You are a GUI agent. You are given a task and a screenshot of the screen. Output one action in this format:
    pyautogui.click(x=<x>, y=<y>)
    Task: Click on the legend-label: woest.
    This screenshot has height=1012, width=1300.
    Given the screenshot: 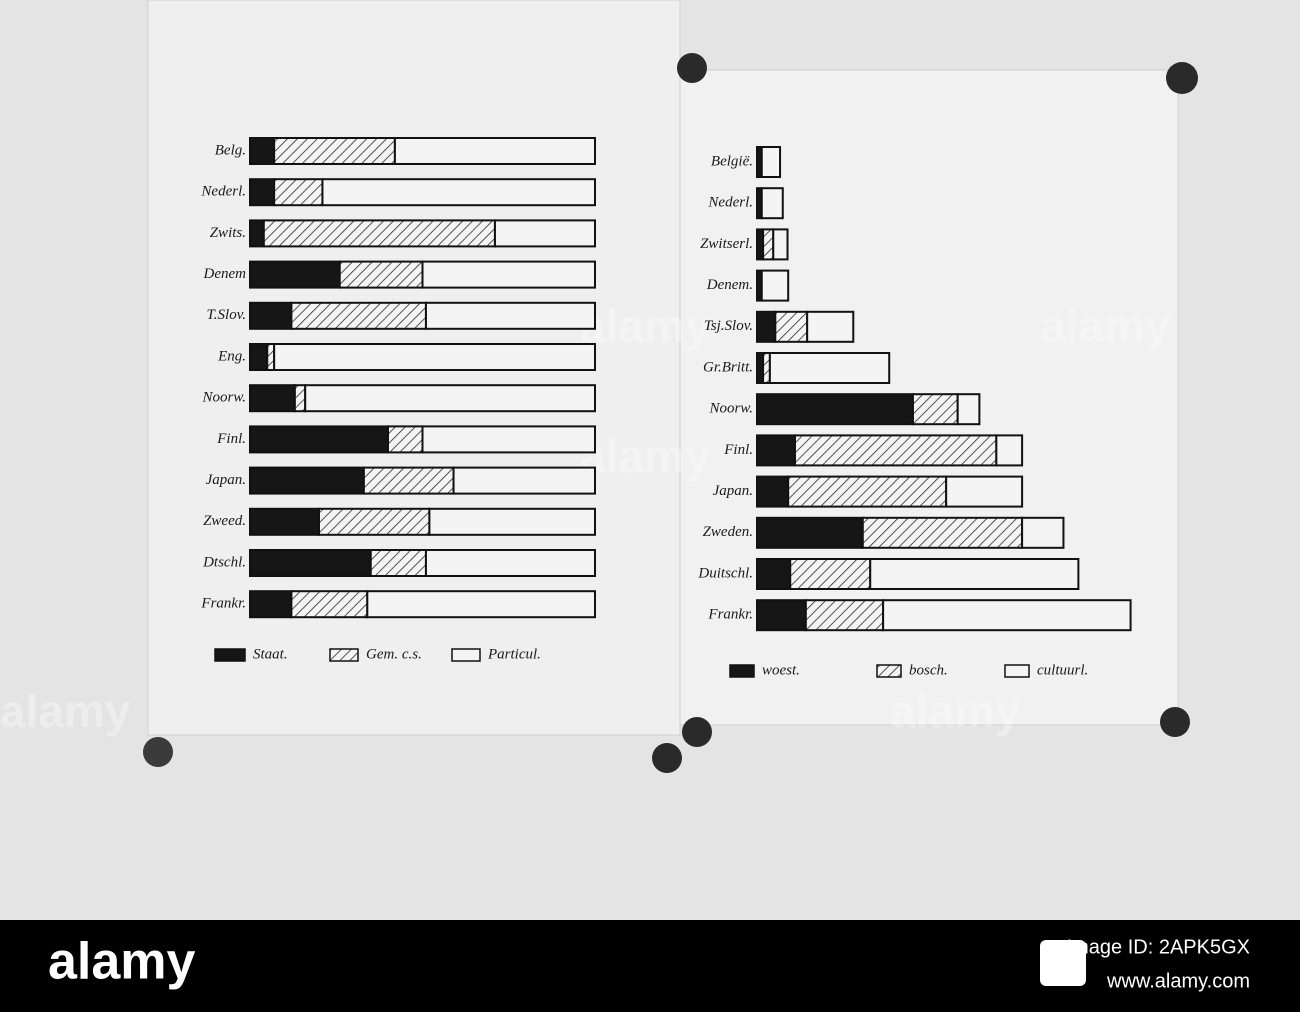 What is the action you would take?
    pyautogui.click(x=781, y=670)
    